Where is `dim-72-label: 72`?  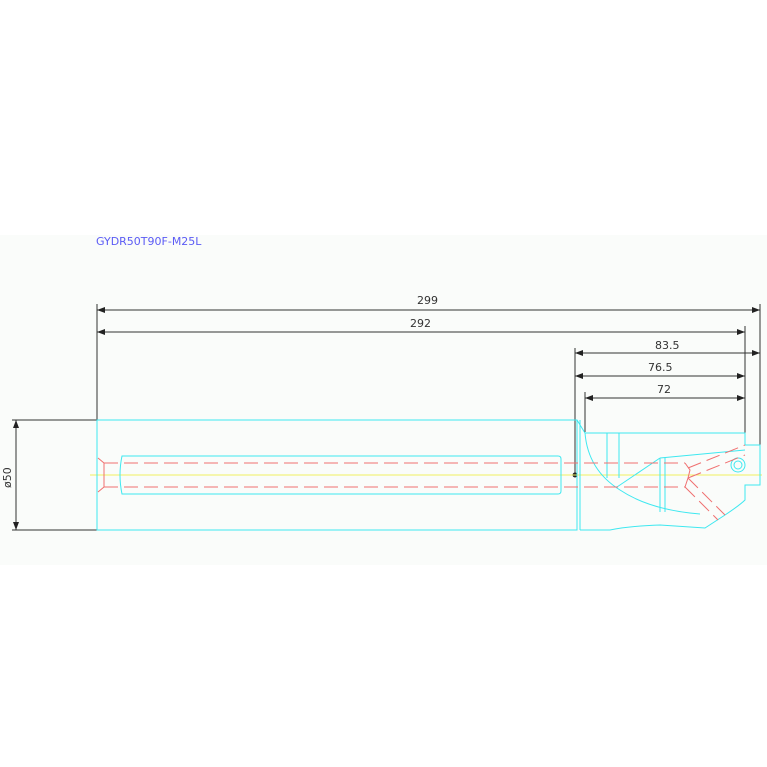
dim-72-label: 72 is located at coordinates (664, 389).